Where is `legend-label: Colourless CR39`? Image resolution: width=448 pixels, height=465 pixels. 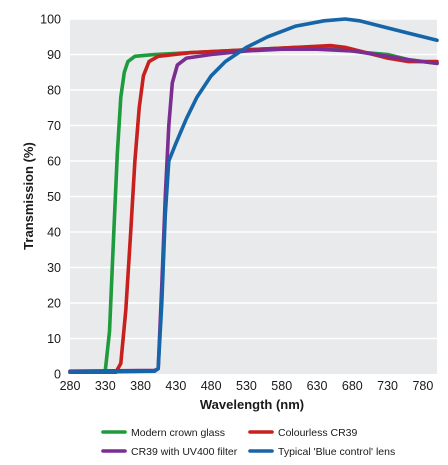
legend-label: Colourless CR39 is located at coordinates (318, 433).